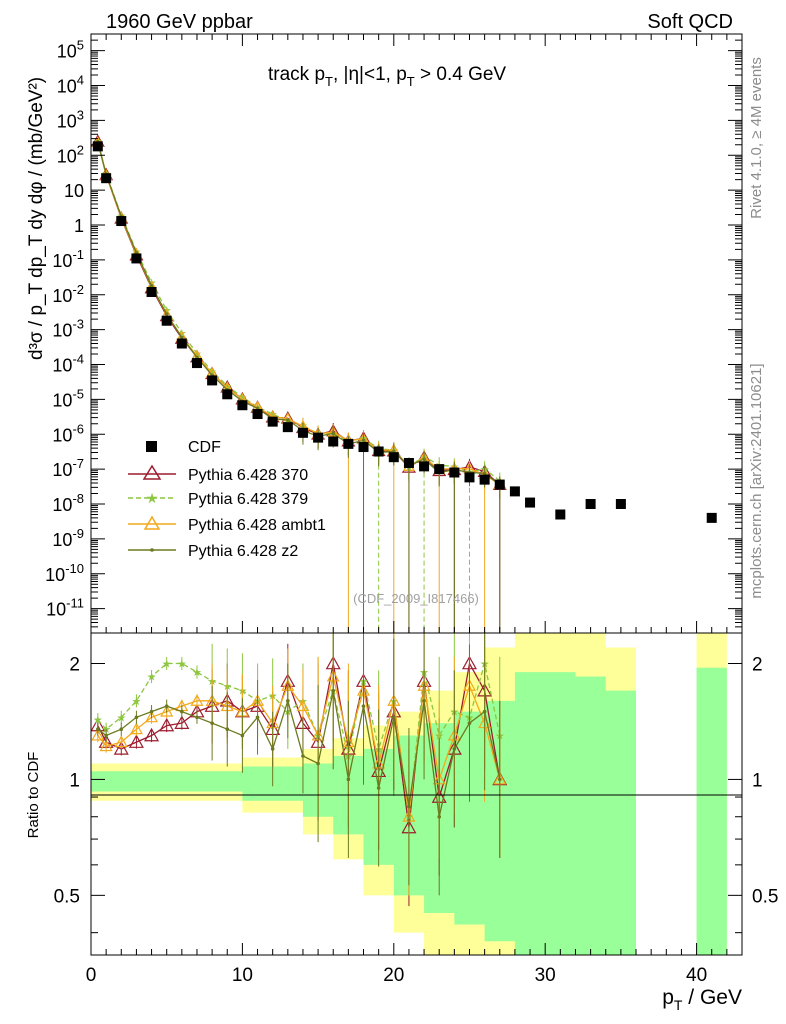 Image resolution: width=786 pixels, height=1024 pixels. Describe the element at coordinates (257, 525) in the screenshot. I see `legend-label-ambt1: Pythia 6.428 ambt1` at that location.